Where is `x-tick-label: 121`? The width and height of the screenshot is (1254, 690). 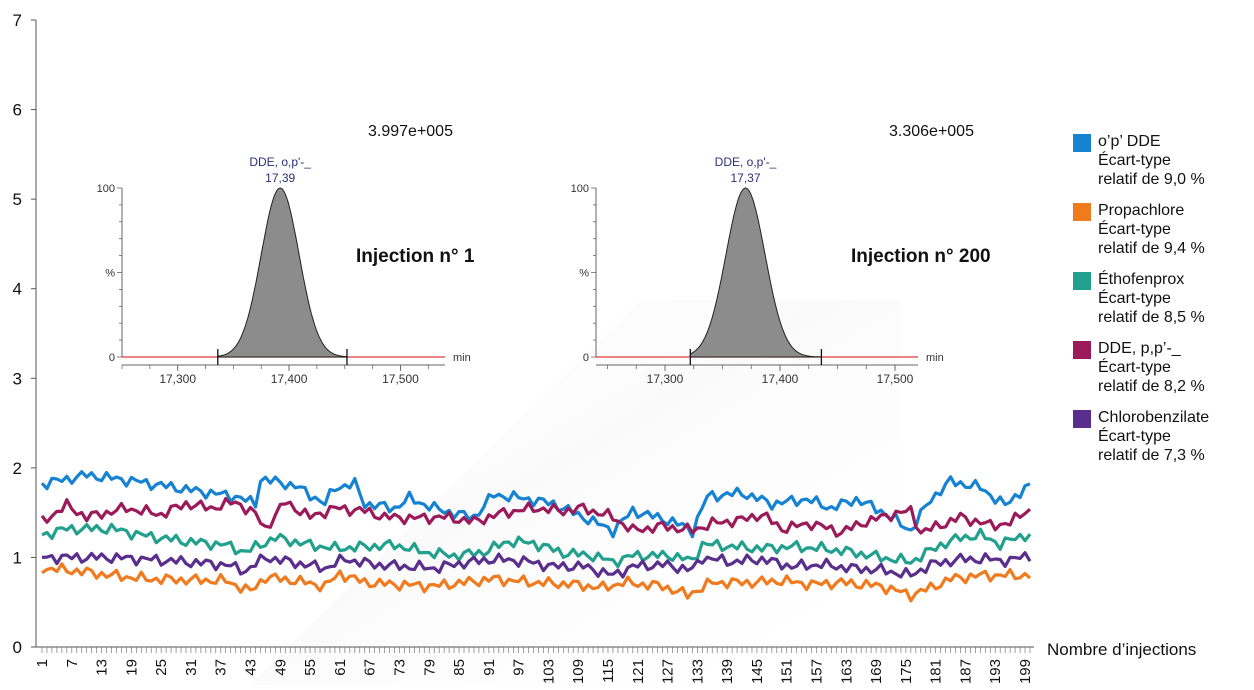 x-tick-label: 121 is located at coordinates (638, 671).